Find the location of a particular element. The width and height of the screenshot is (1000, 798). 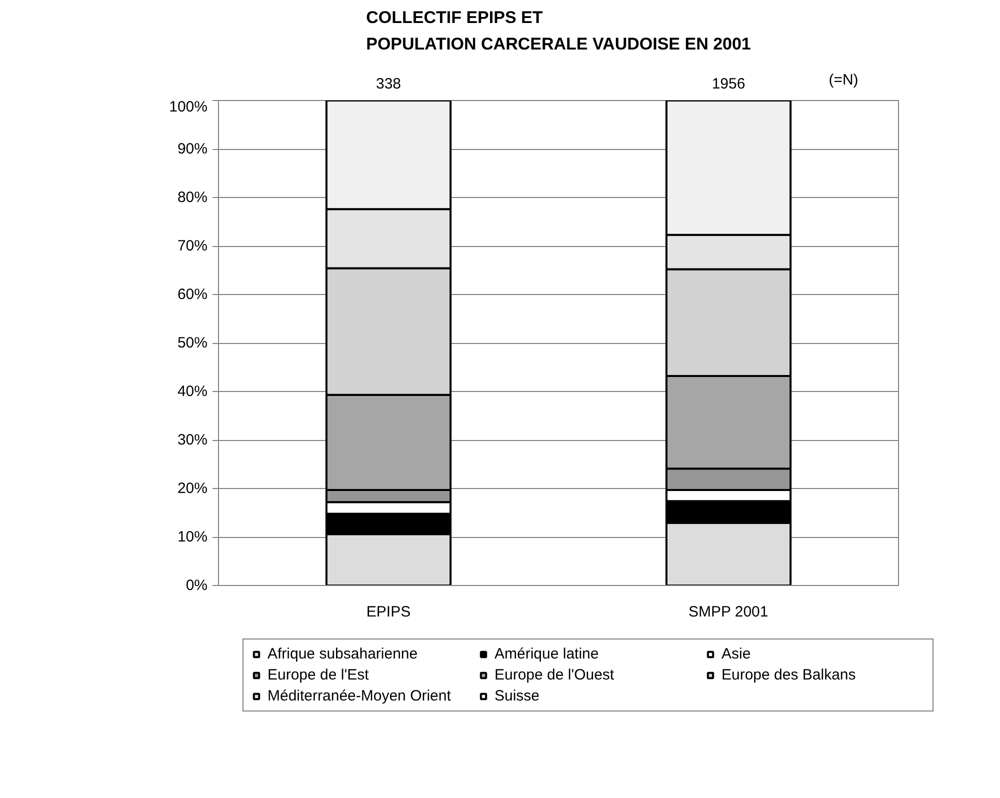

legend-label: Europe de l'Est is located at coordinates (319, 675).